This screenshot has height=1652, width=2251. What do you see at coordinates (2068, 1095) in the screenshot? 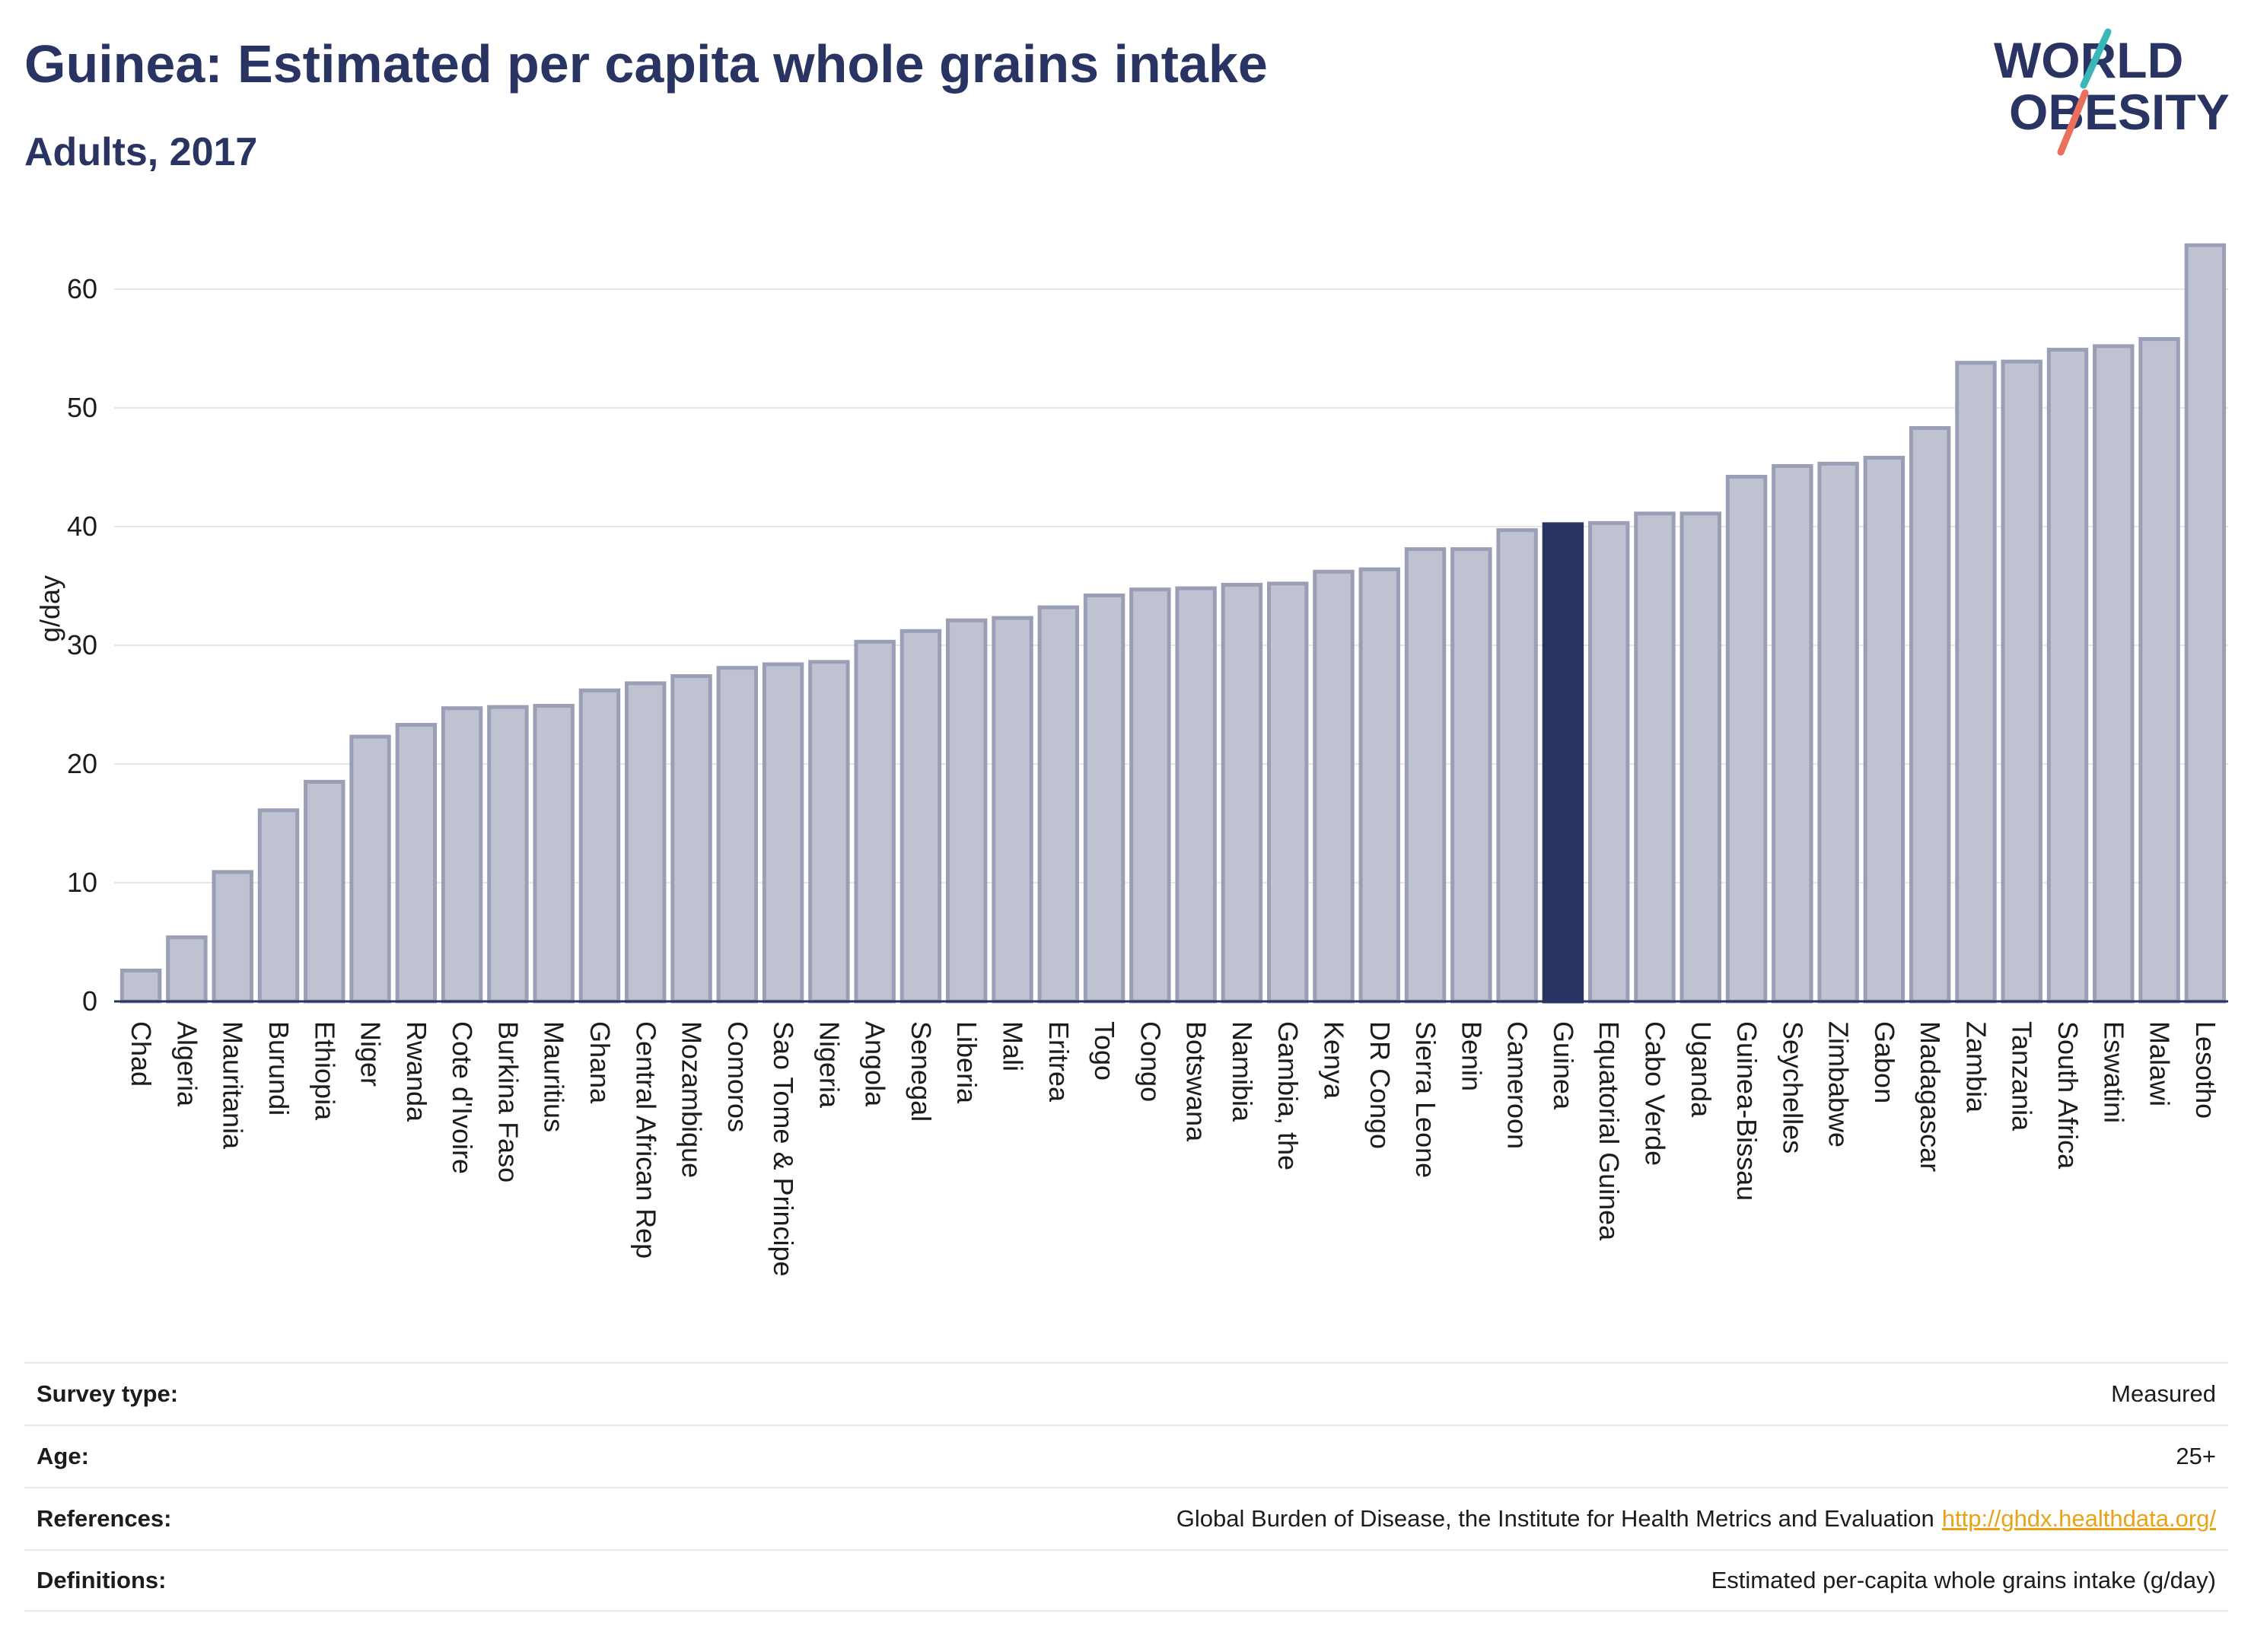
I see `x-tick-label: South Africa` at bounding box center [2068, 1095].